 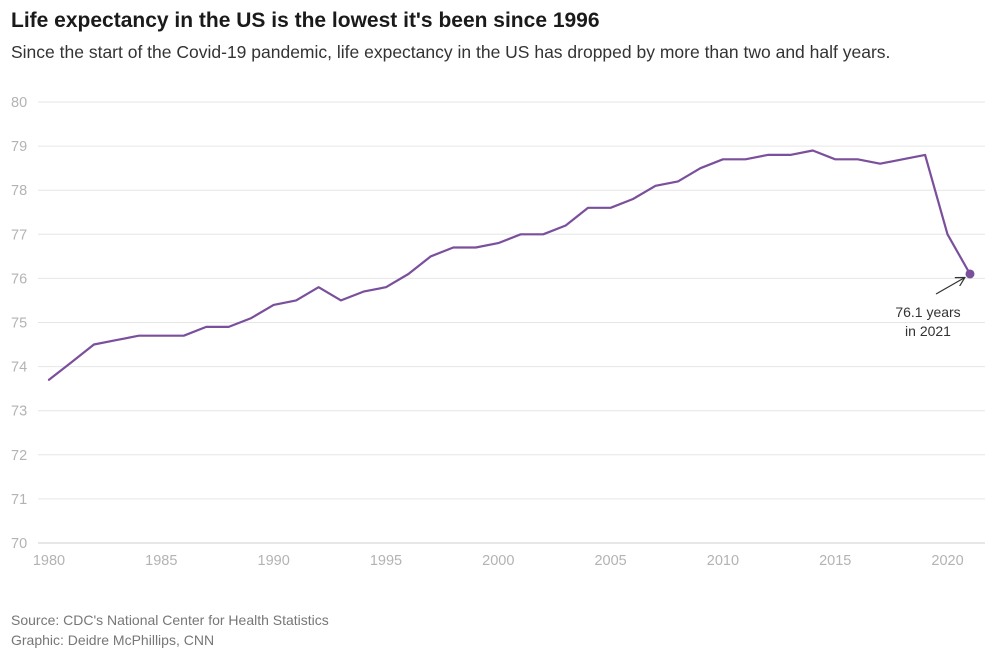 I want to click on y-tick-label: 73, so click(x=19, y=412).